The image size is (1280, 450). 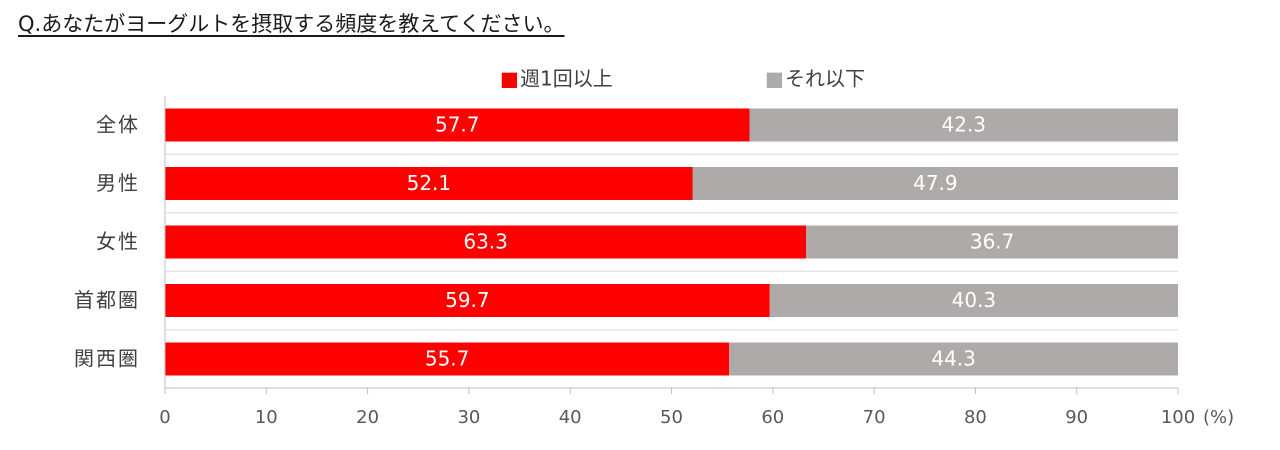 I want to click on data-label-less-2: 47.9, so click(x=935, y=183).